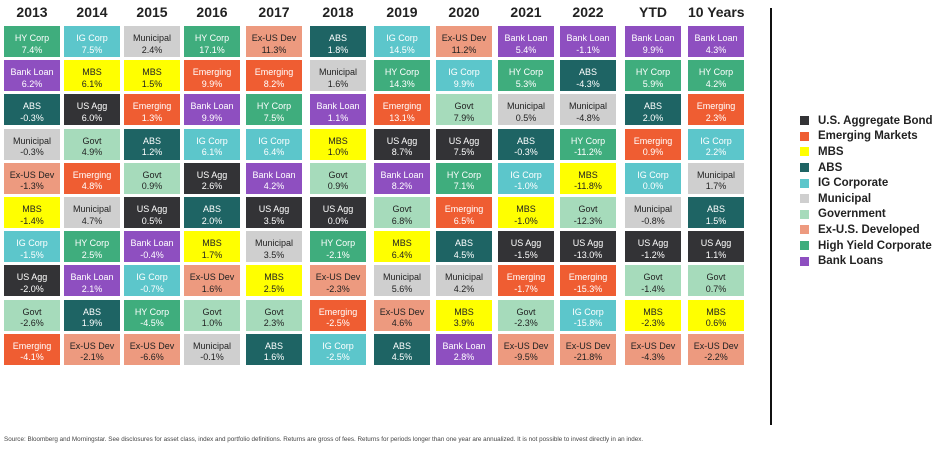 The width and height of the screenshot is (940, 449). What do you see at coordinates (274, 41) in the screenshot?
I see `return-cell: Ex-US Dev 11.3%` at bounding box center [274, 41].